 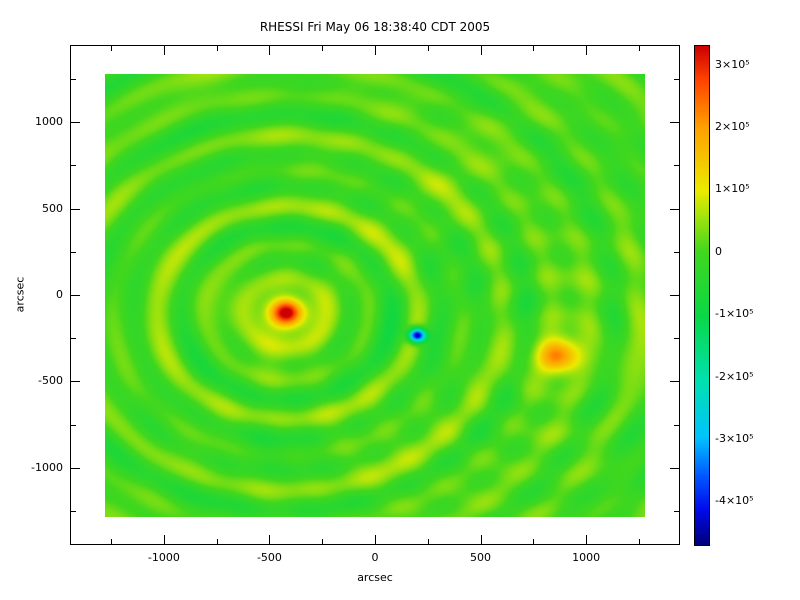 I want to click on y-tick-label: 1000, so click(x=49, y=122).